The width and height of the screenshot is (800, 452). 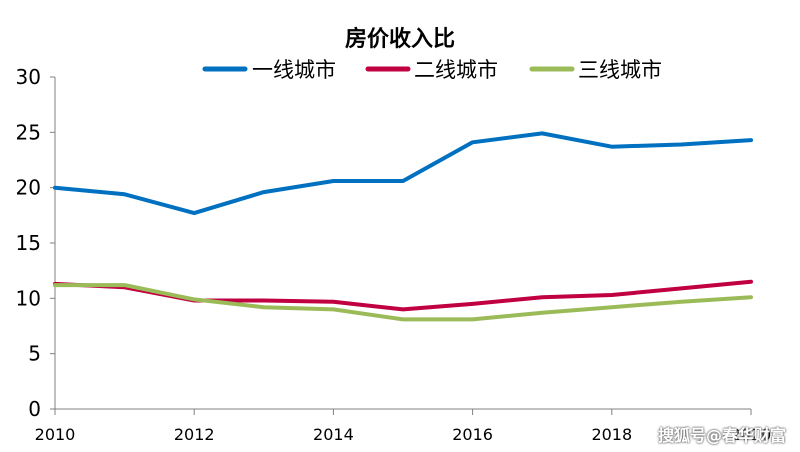 I want to click on x-tick-label: 2020, so click(x=751, y=434).